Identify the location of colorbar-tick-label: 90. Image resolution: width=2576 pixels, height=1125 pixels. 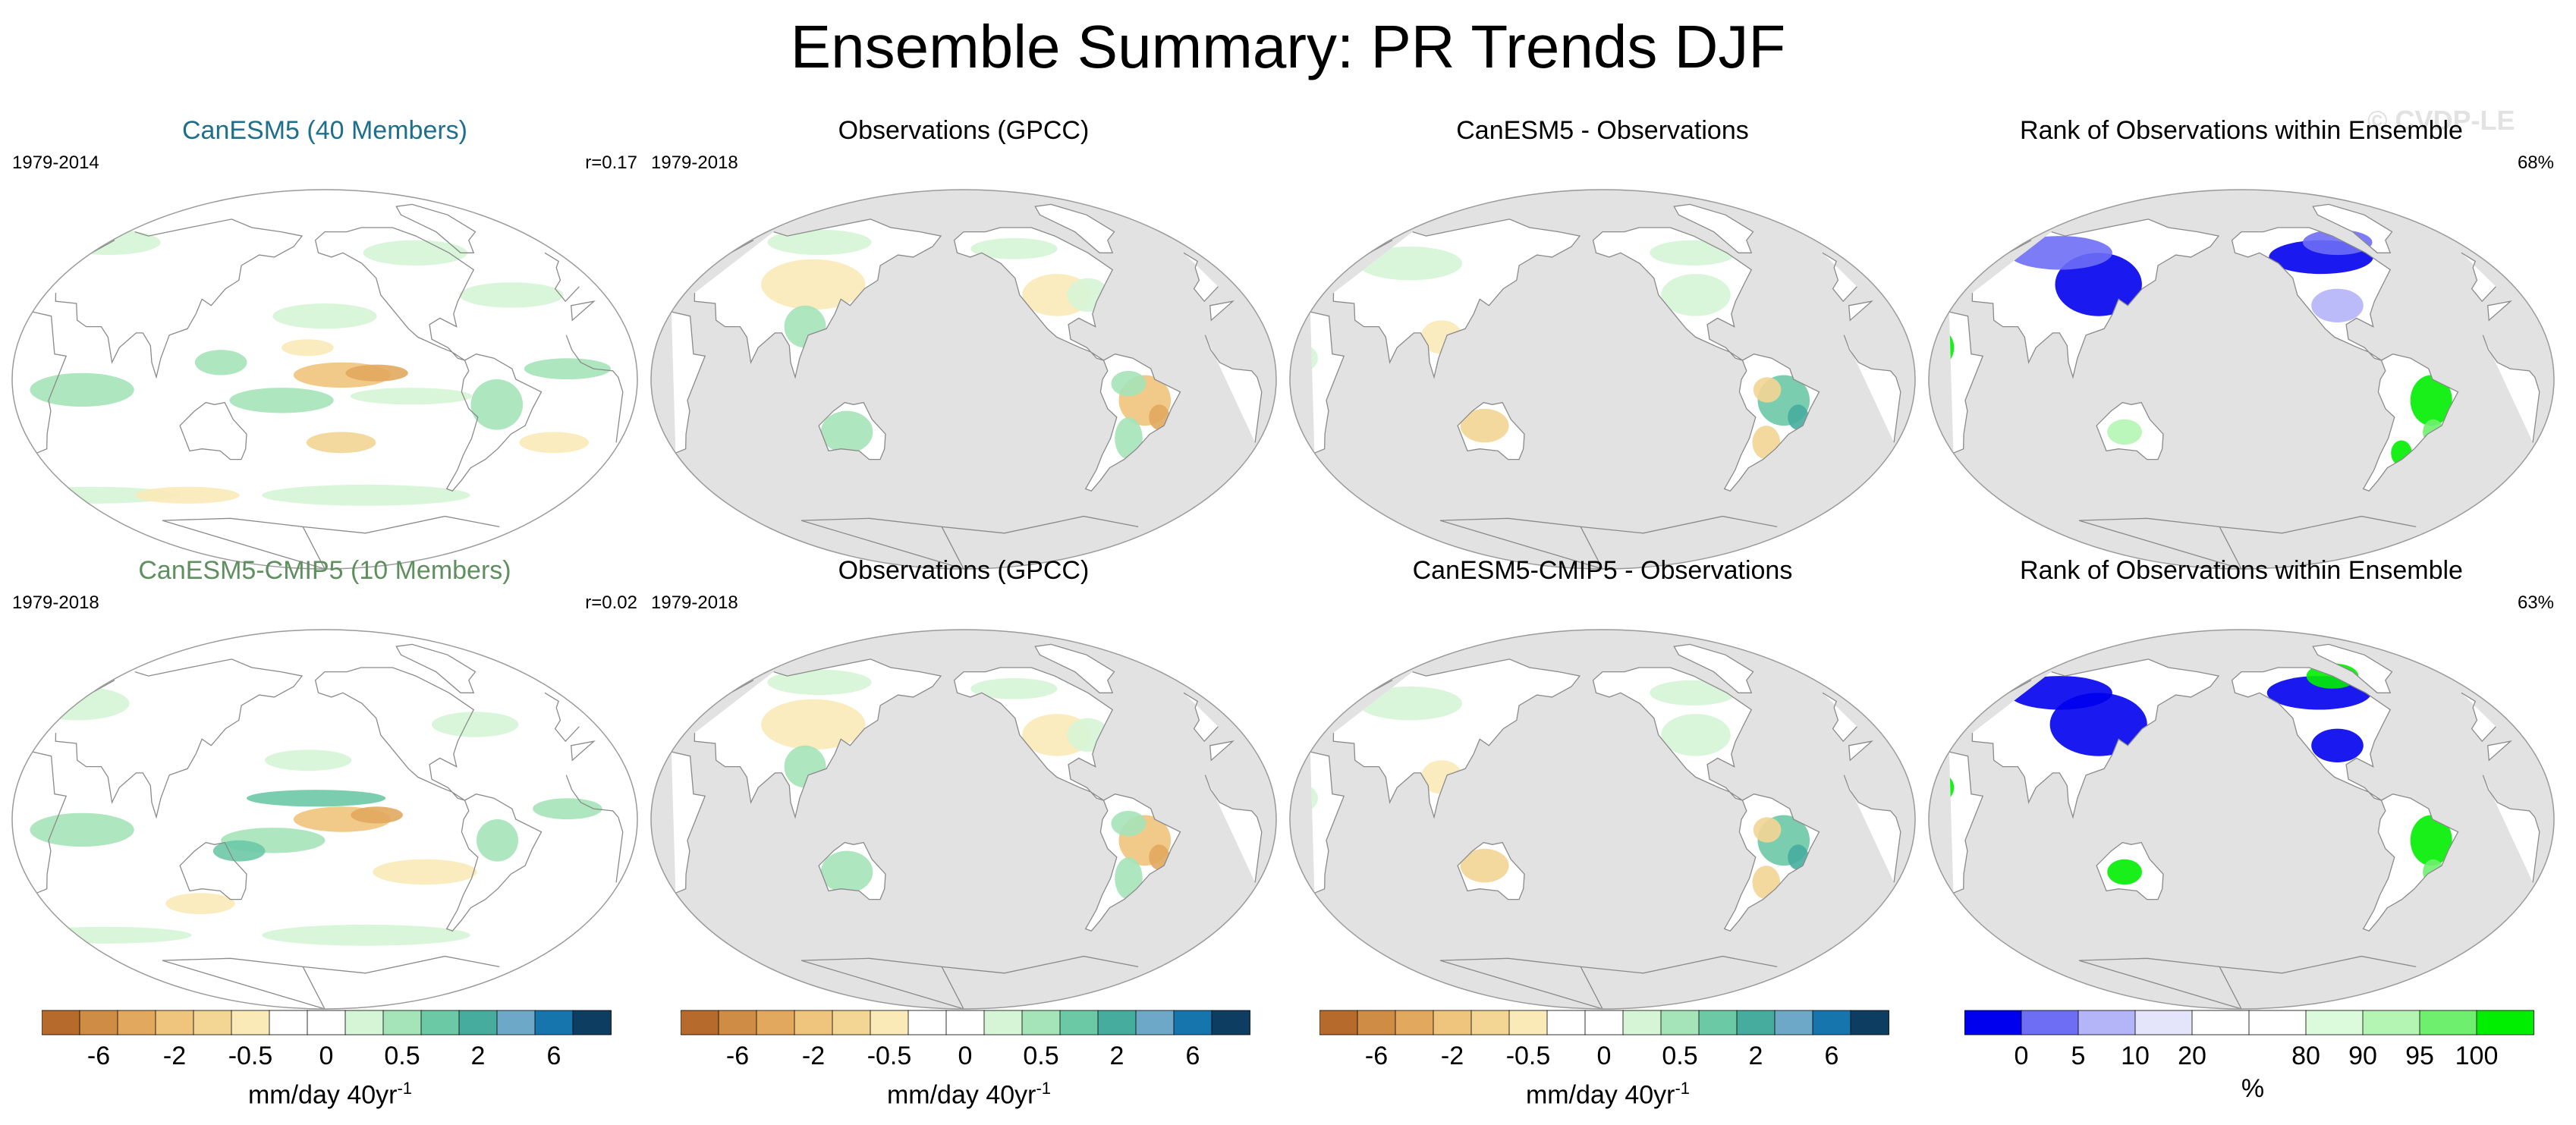
(2362, 1056).